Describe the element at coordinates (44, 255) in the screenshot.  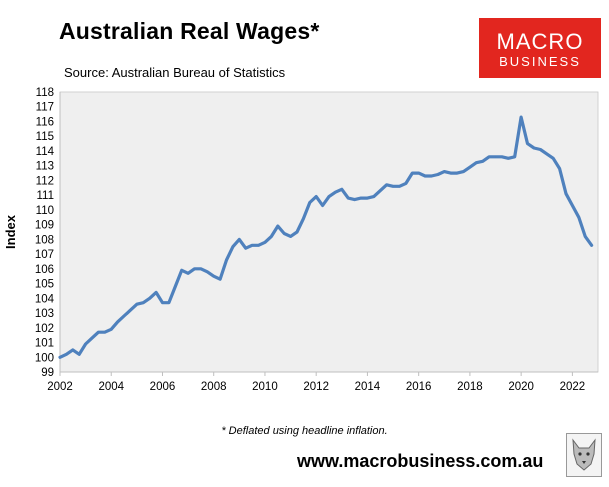
I see `y-tick-label: 107` at that location.